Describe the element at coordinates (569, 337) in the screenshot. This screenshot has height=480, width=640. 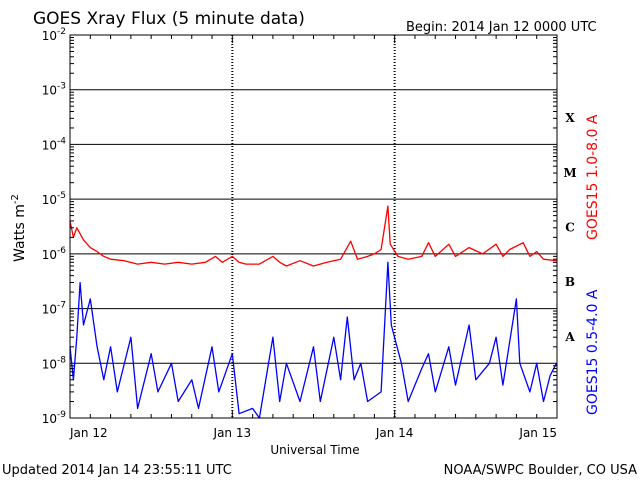
I see `flare-class-a: A` at that location.